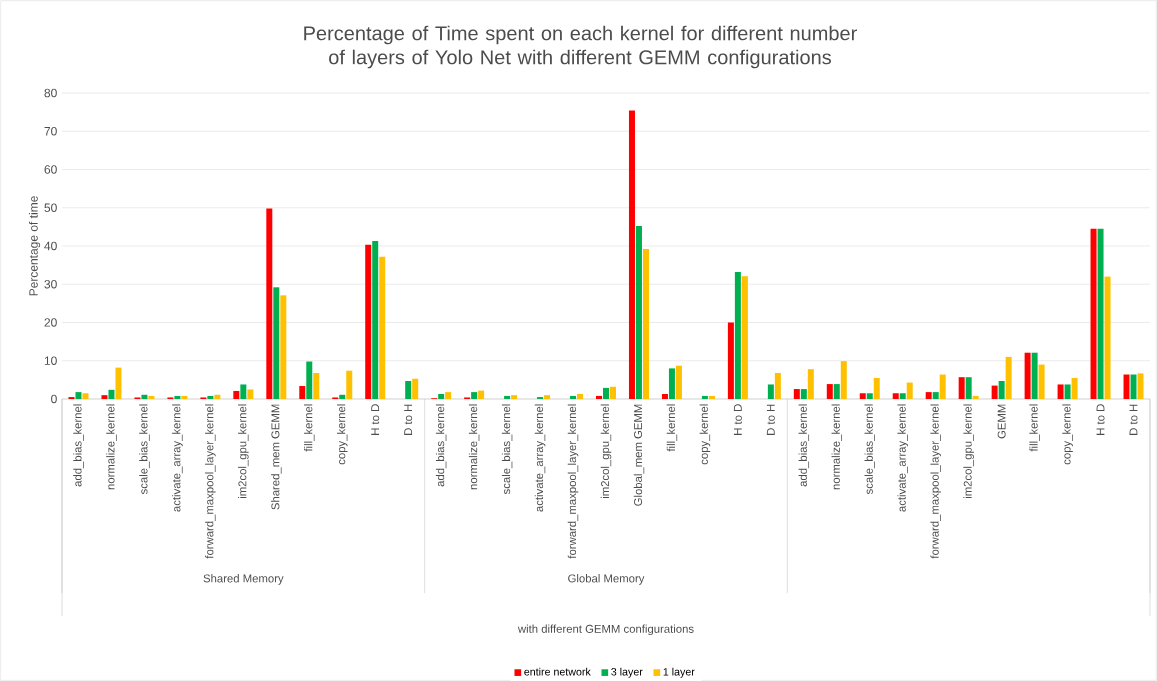  What do you see at coordinates (605, 630) in the screenshot?
I see `text: with different GEMM configurations` at bounding box center [605, 630].